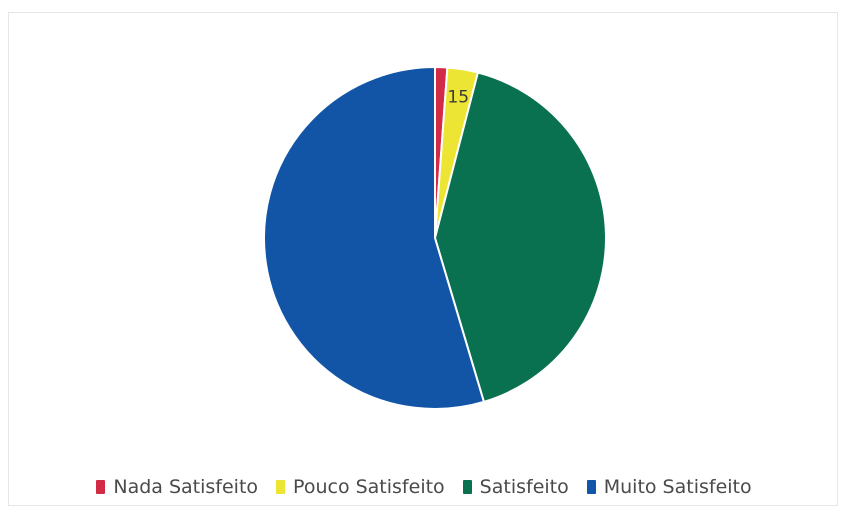  I want to click on legend-swatch-muito-satisfeito, so click(591, 487).